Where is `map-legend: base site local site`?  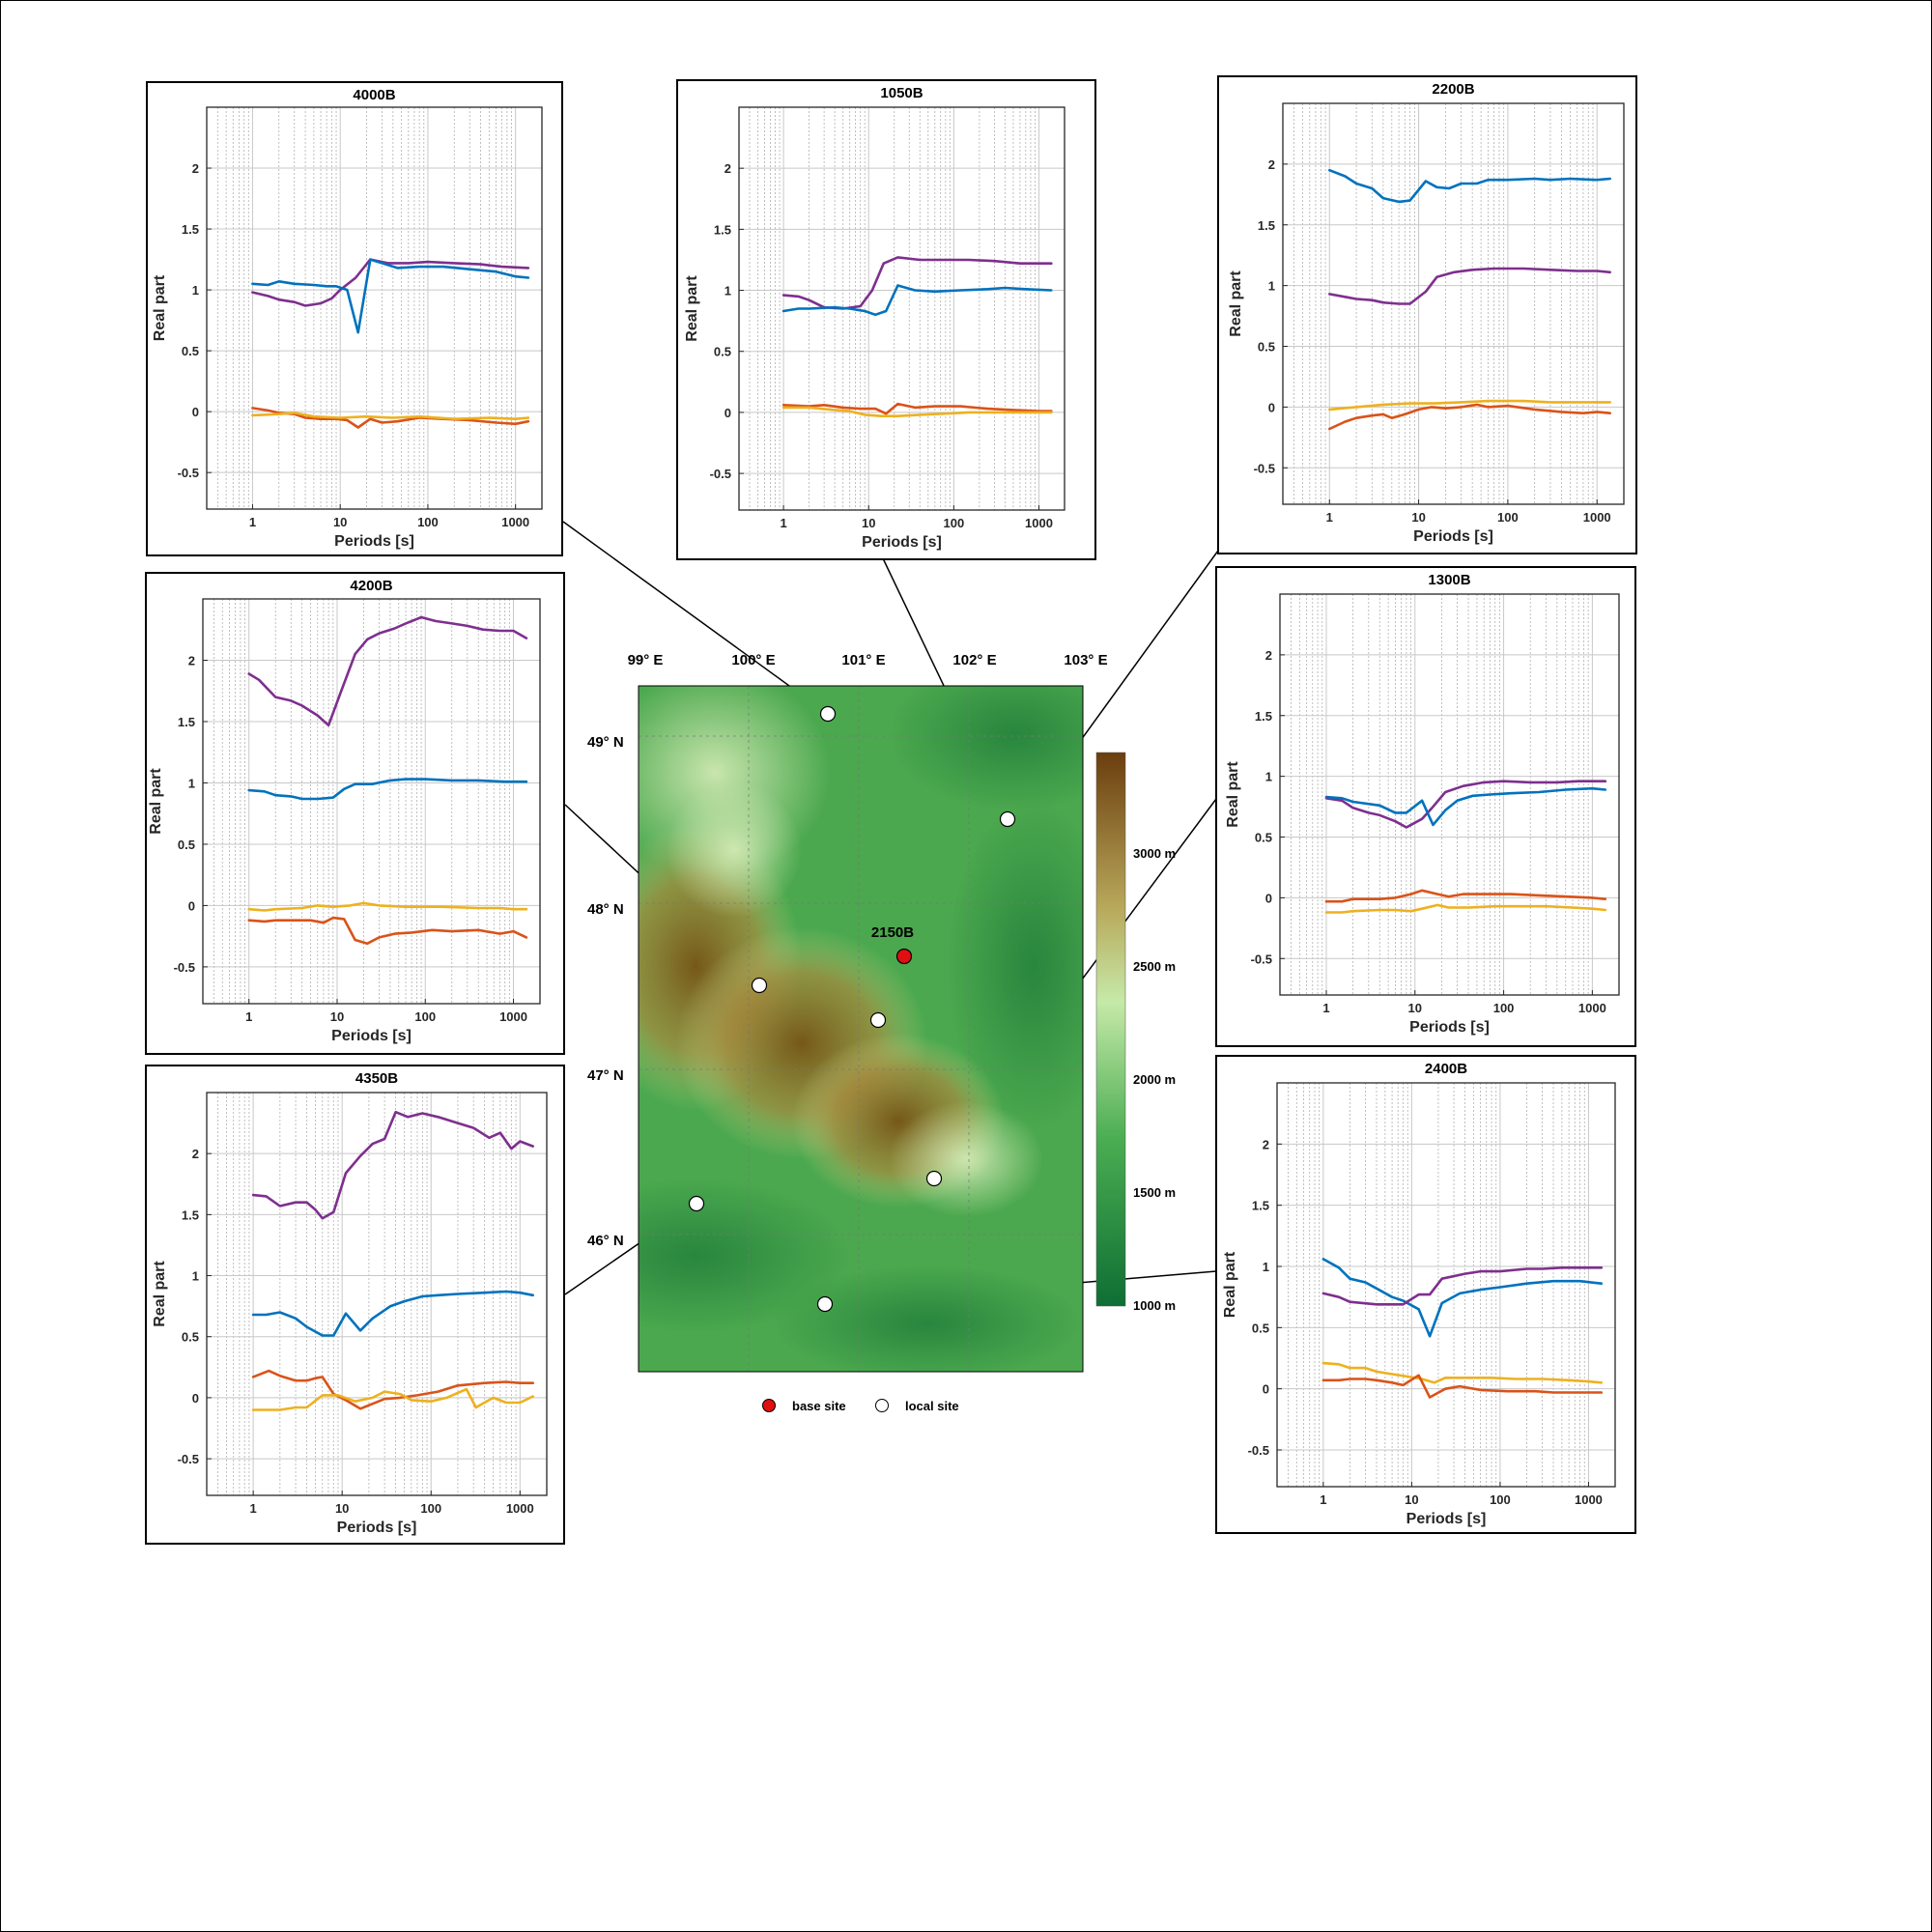
map-legend: base site local site is located at coordinates (860, 1406).